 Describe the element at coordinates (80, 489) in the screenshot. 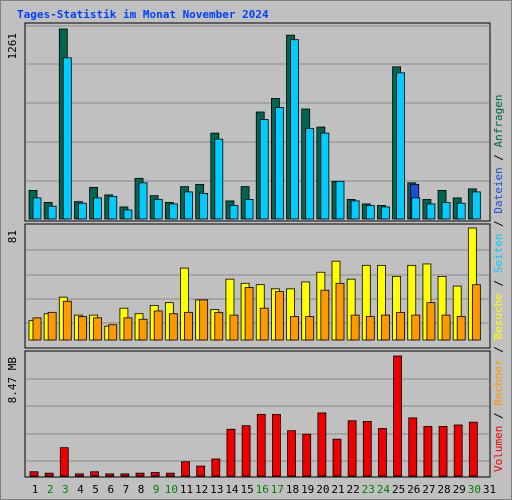

I see `day-label: 4` at that location.